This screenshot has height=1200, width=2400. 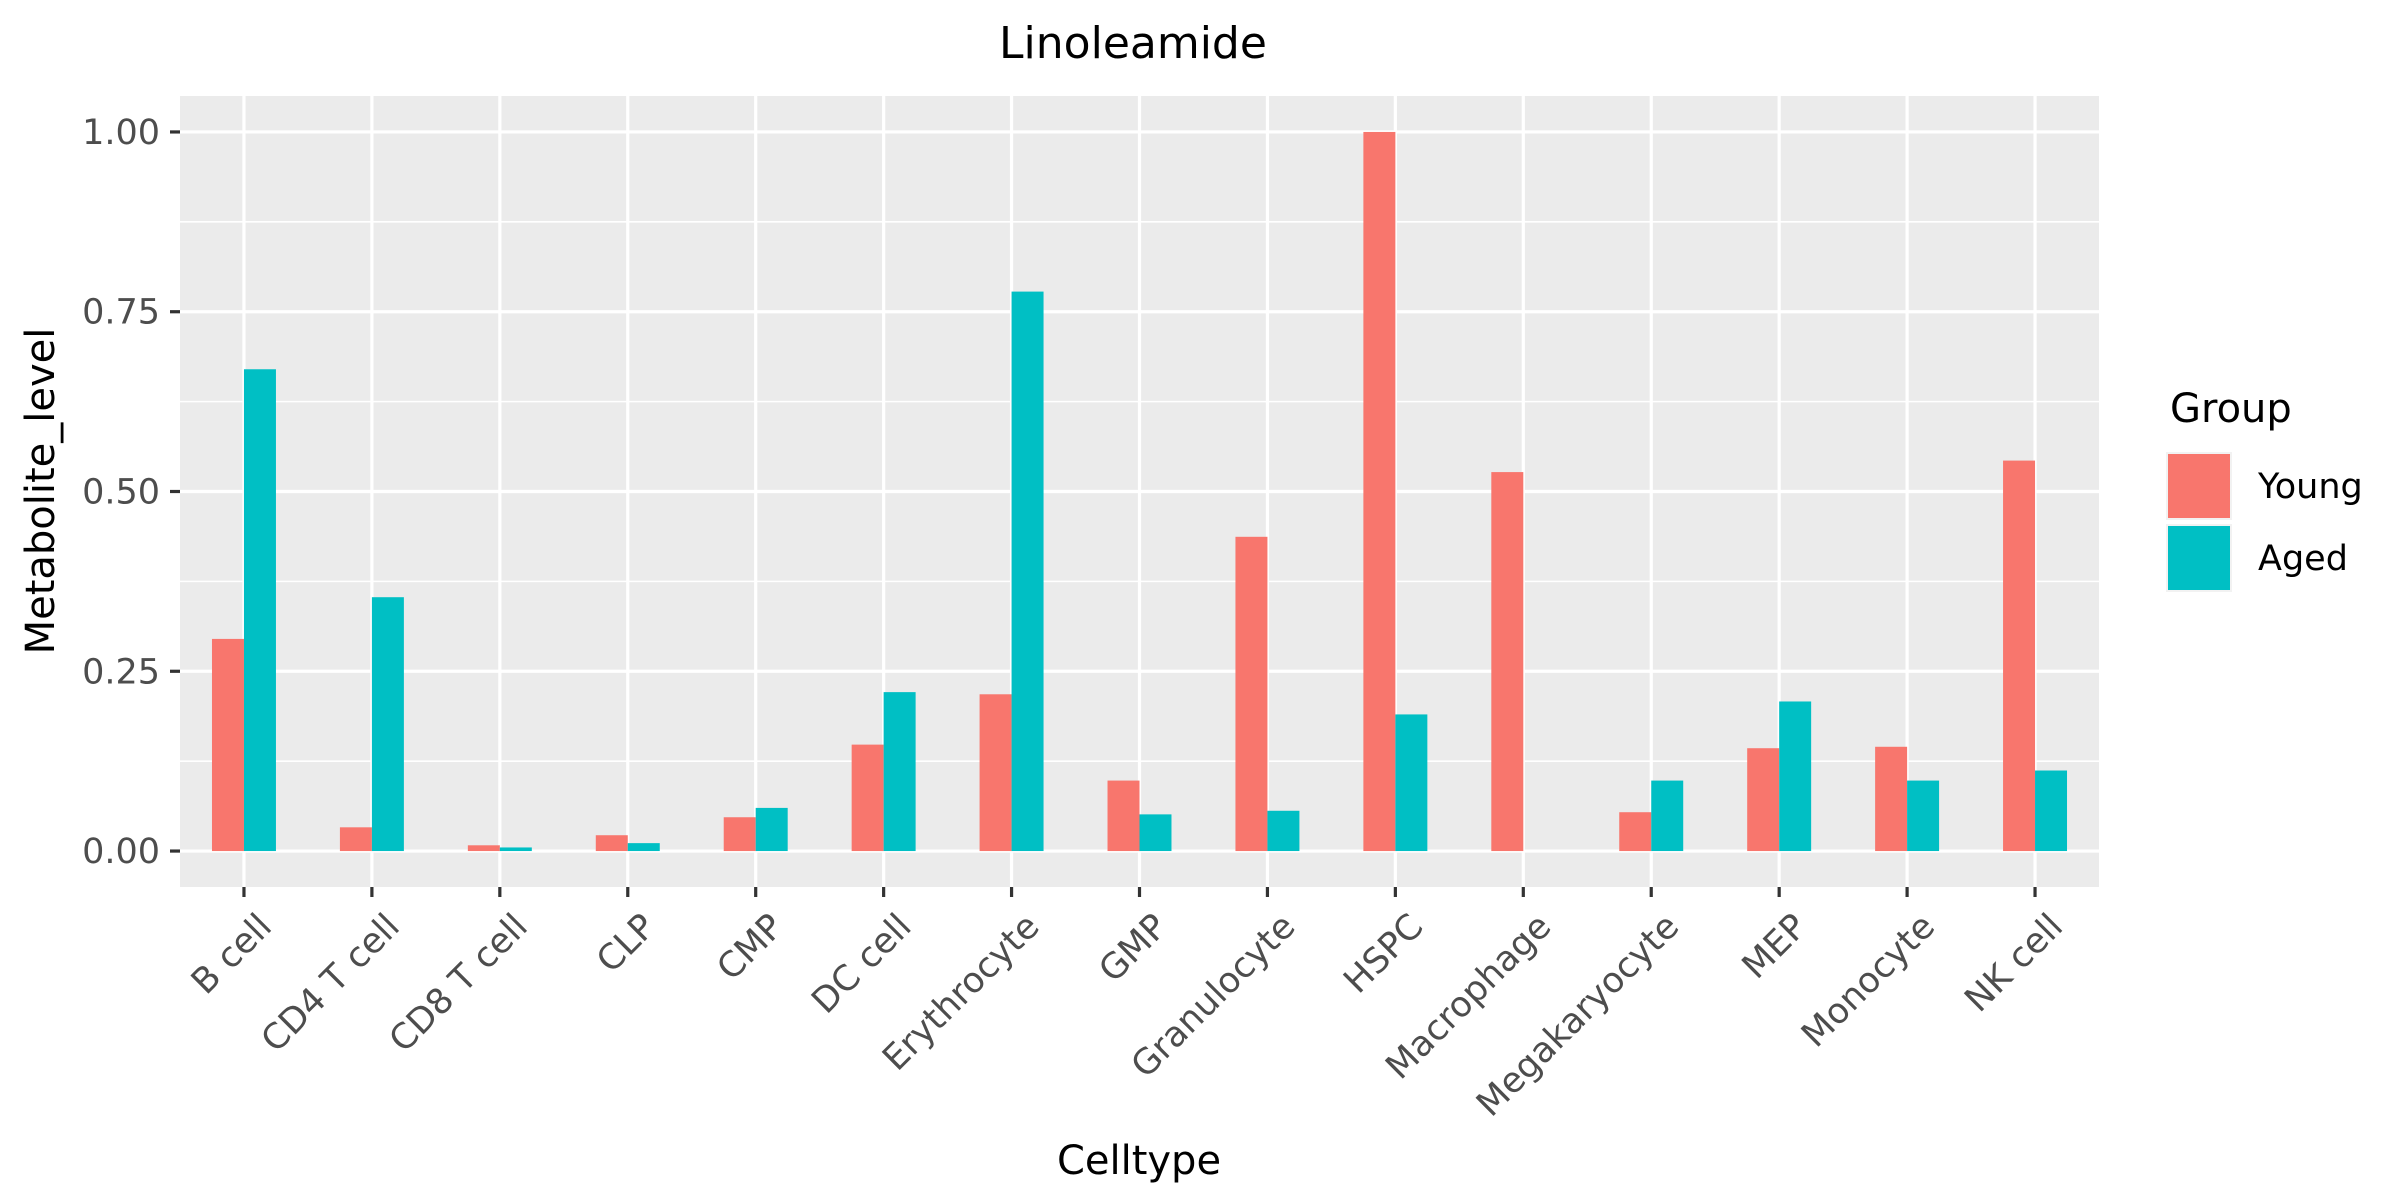 I want to click on y-tick-label: 0.50, so click(x=121, y=493).